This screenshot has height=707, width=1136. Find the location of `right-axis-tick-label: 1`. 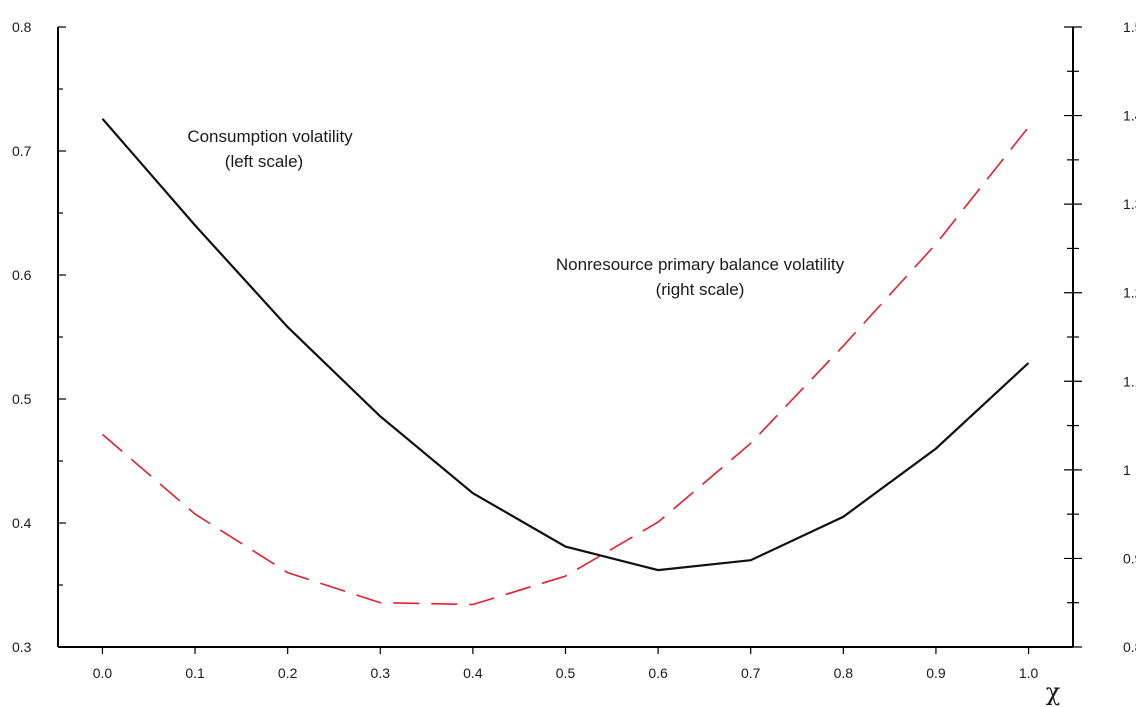

right-axis-tick-label: 1 is located at coordinates (1127, 470).